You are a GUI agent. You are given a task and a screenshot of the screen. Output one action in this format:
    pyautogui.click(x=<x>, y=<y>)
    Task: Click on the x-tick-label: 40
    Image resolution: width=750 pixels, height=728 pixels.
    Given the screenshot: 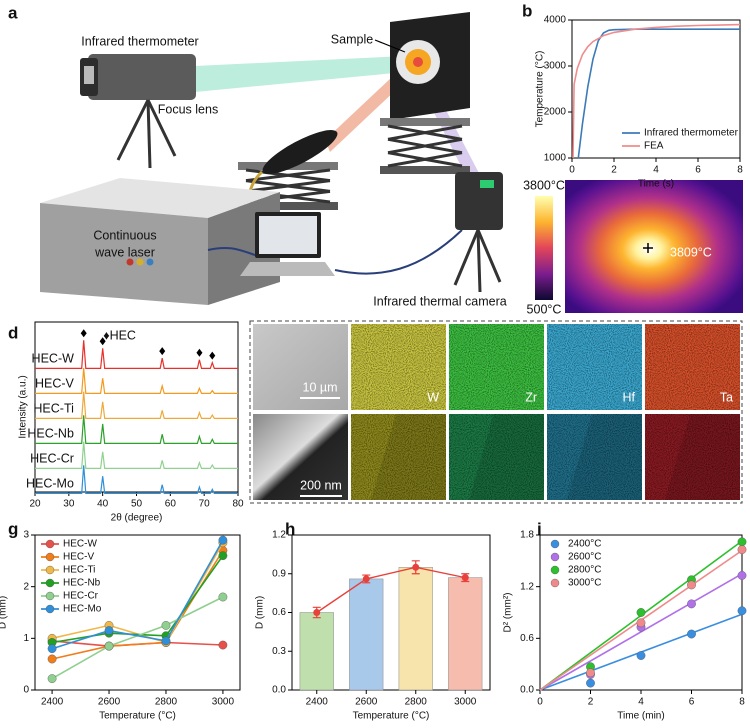 What is the action you would take?
    pyautogui.click(x=103, y=504)
    